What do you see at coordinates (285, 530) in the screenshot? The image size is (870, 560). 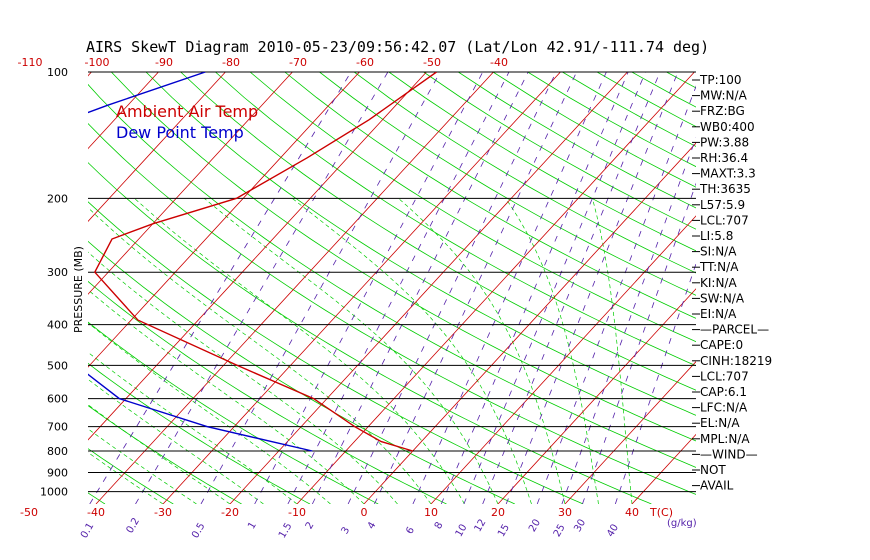 I see `mixing-ratio-tick-label: 1.5` at bounding box center [285, 530].